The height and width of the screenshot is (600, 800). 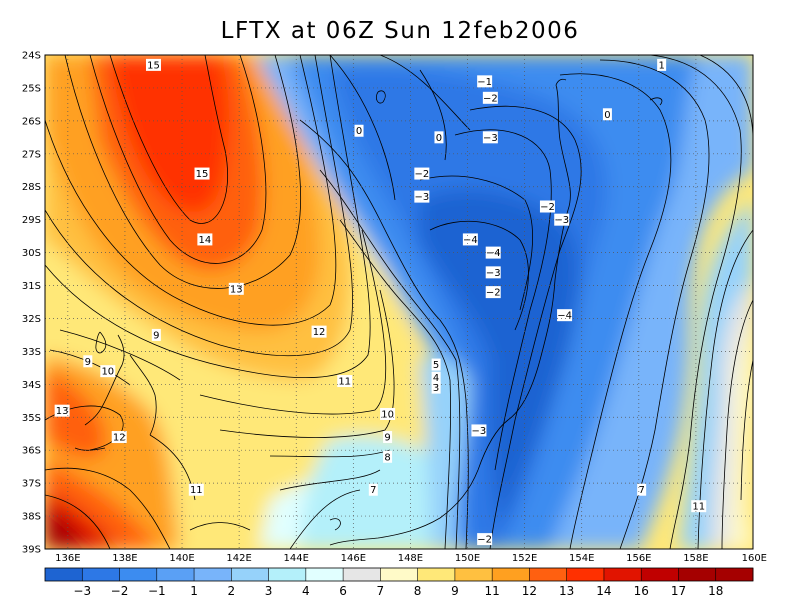 I want to click on lat-tick-label: 29S, so click(x=31, y=220).